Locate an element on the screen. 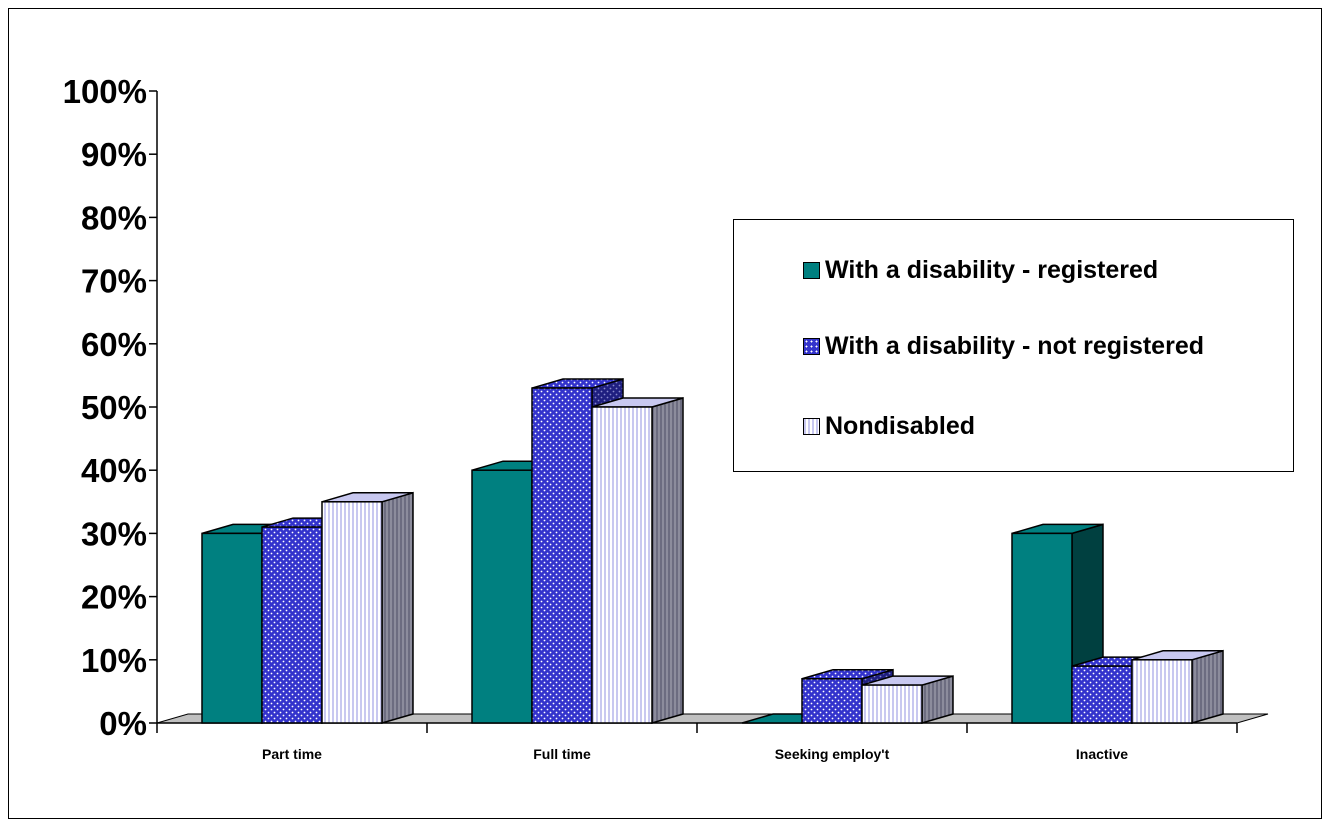 This screenshot has width=1323, height=819. y-tick-label: 80% is located at coordinates (114, 217).